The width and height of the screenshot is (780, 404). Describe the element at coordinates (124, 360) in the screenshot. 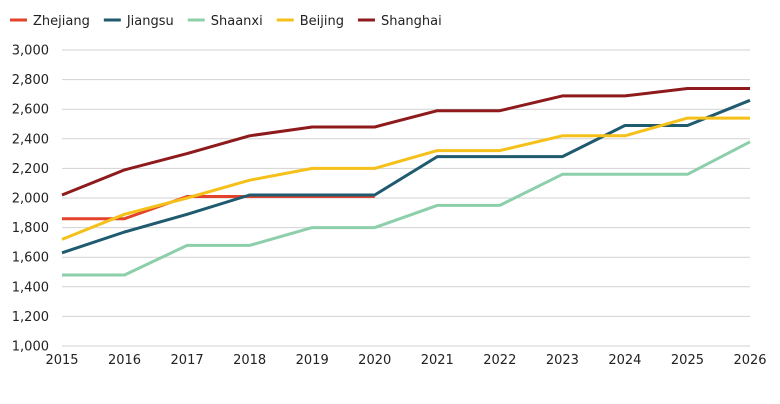

I see `x-tick-label: 2016` at that location.